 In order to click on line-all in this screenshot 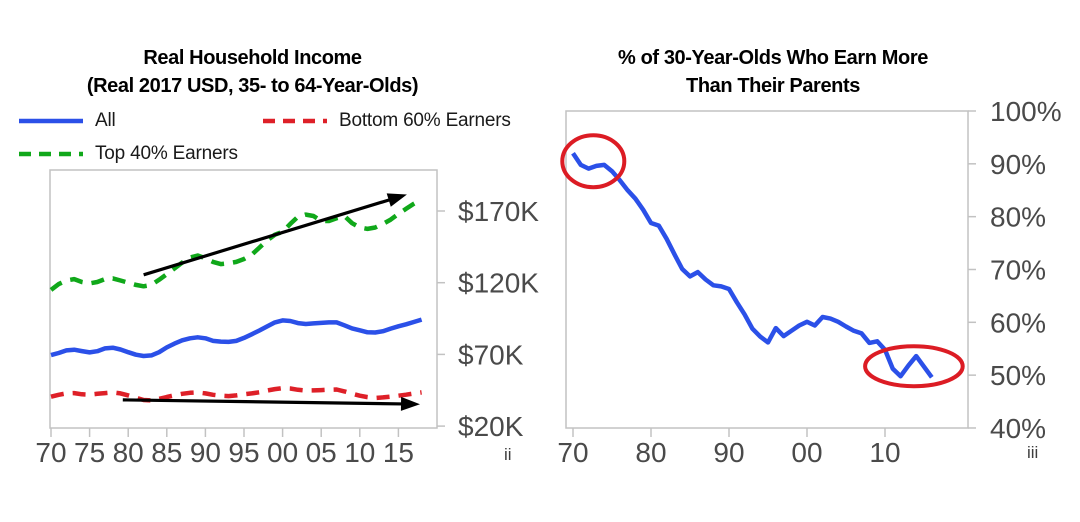, I will do `click(236, 338)`.